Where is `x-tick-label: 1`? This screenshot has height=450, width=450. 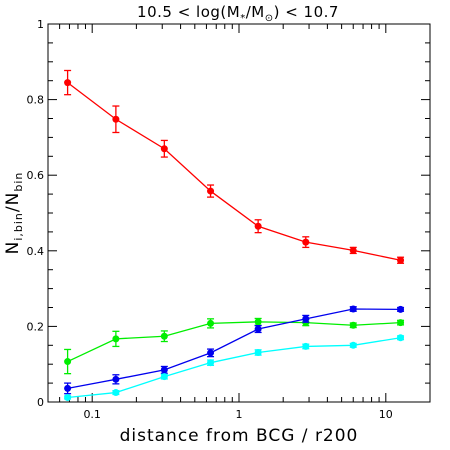
x-tick-label: 1 is located at coordinates (239, 414).